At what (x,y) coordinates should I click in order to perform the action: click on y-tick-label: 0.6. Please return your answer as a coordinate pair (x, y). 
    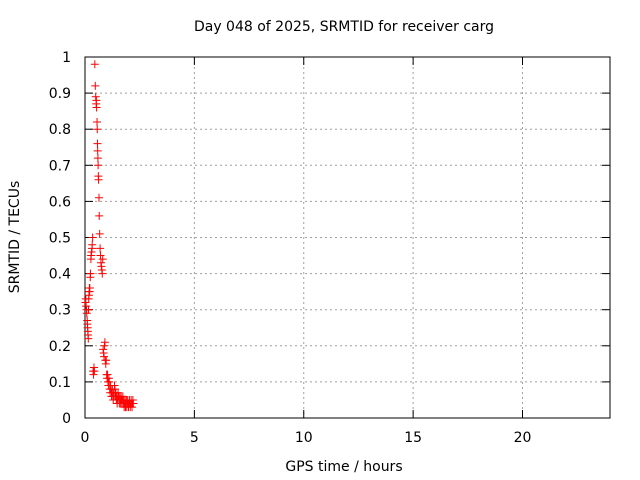
    Looking at the image, I should click on (60, 202).